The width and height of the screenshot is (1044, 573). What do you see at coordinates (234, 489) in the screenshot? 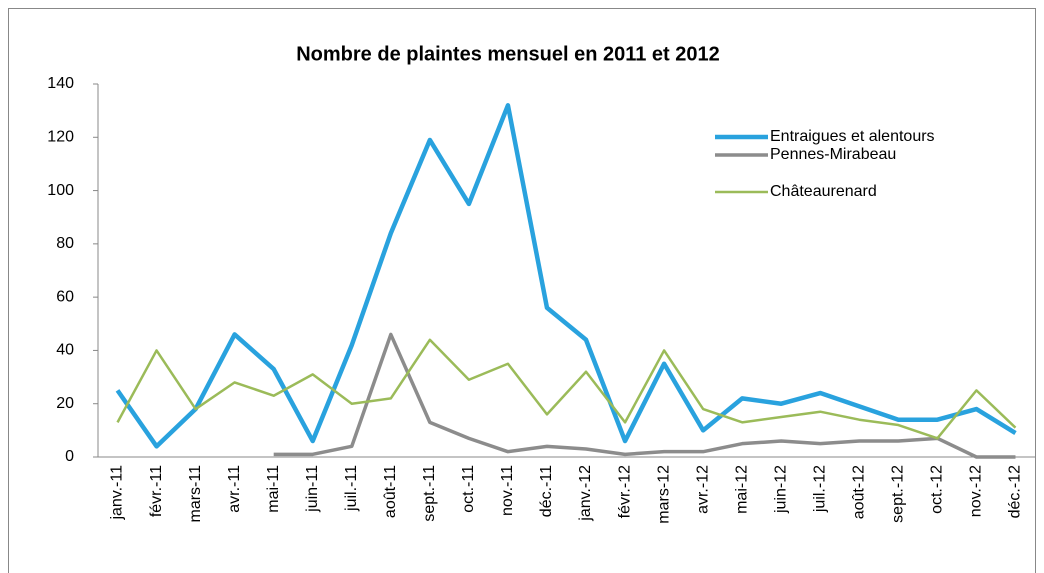
I see `x-tick-label: avr.-11` at bounding box center [234, 489].